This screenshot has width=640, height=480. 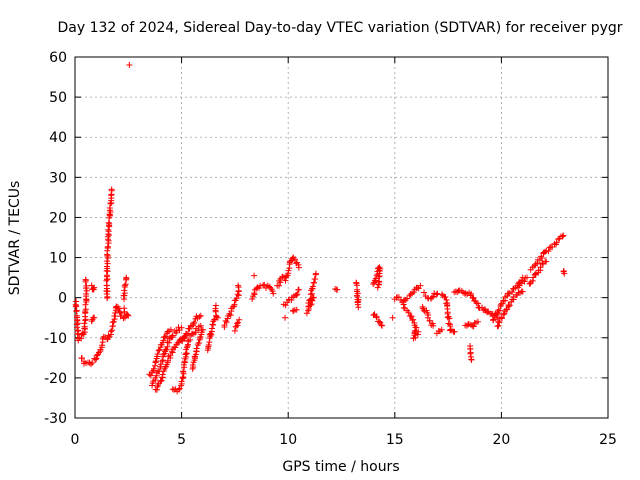 I want to click on x-axis-title: GPS time / hours, so click(x=340, y=467).